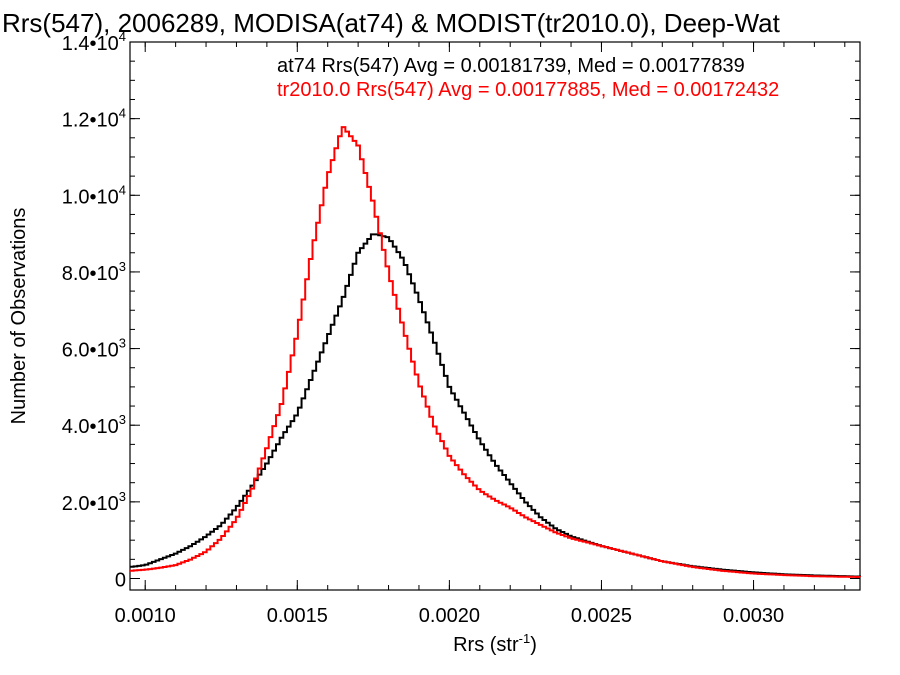  Describe the element at coordinates (90, 504) in the screenshot. I see `y-tick-label-base: 2.0•10` at that location.